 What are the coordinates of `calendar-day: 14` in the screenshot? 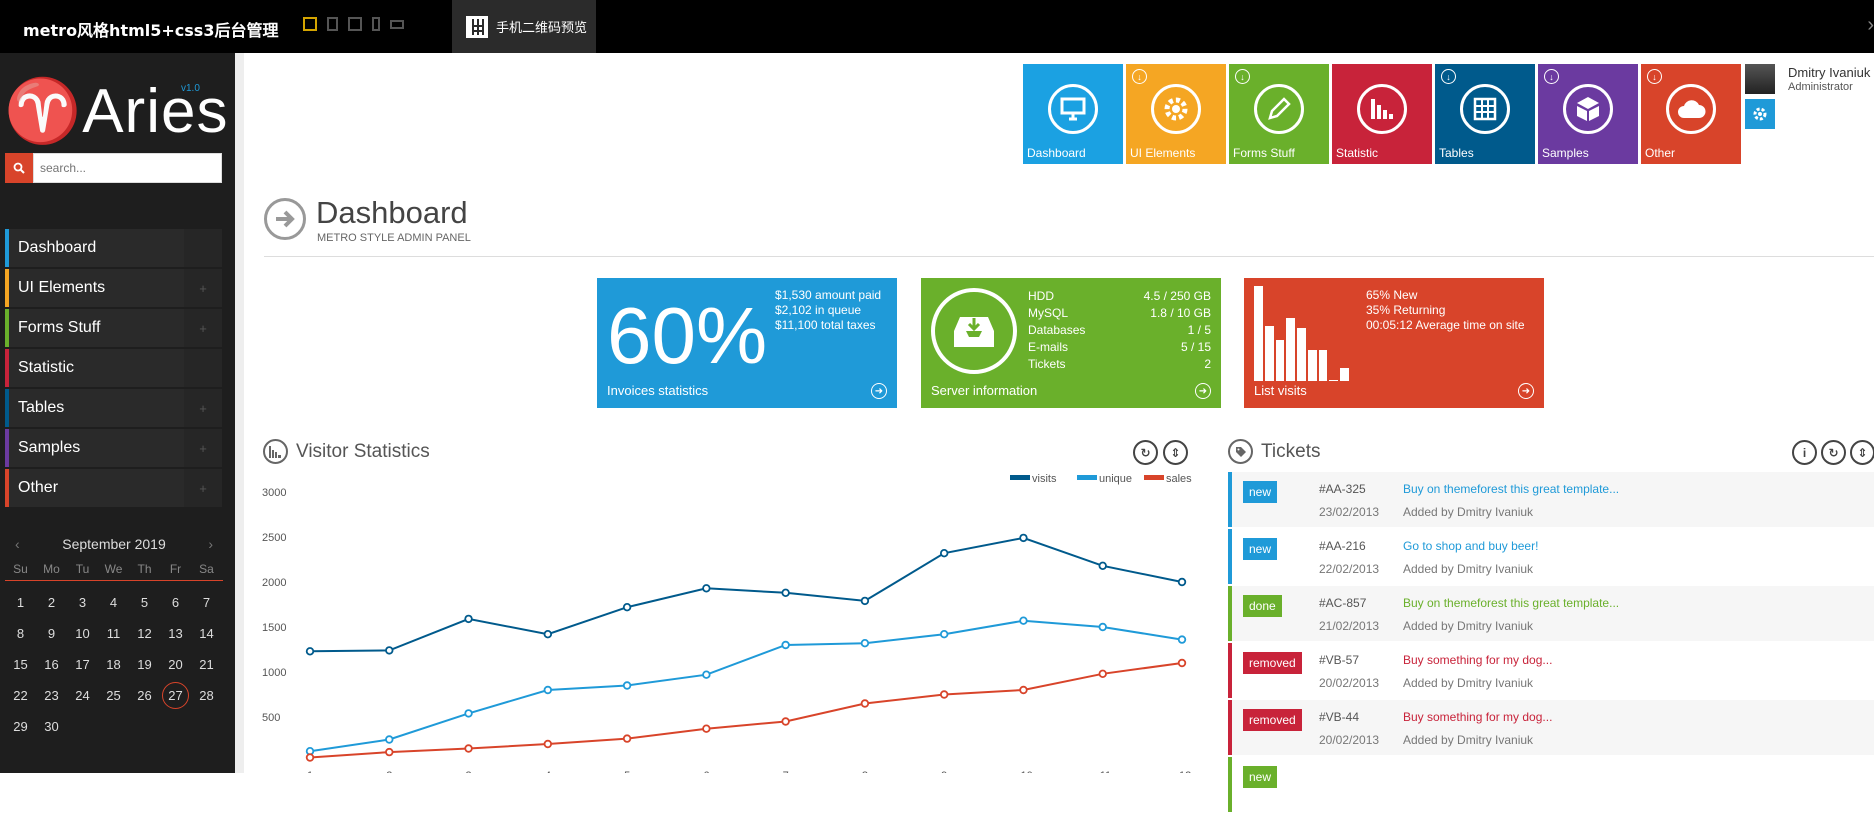 It's located at (206, 633).